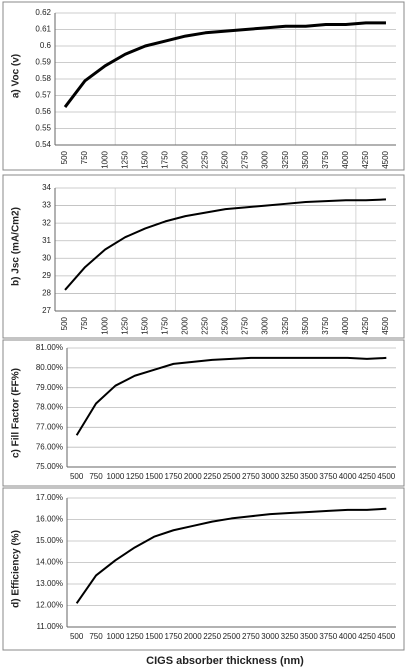 This screenshot has height=671, width=410. I want to click on y-tick-label: 79.00%, so click(49, 387).